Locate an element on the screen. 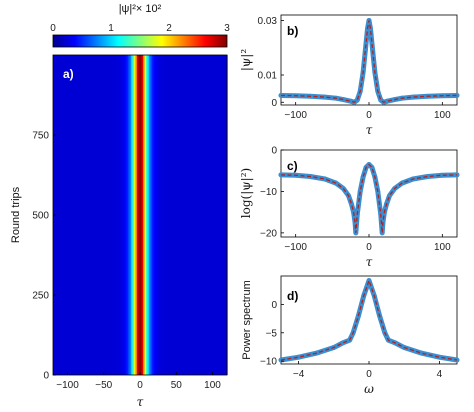 Image resolution: width=474 pixels, height=412 pixels. y-tick-label: 0.03 is located at coordinates (268, 21).